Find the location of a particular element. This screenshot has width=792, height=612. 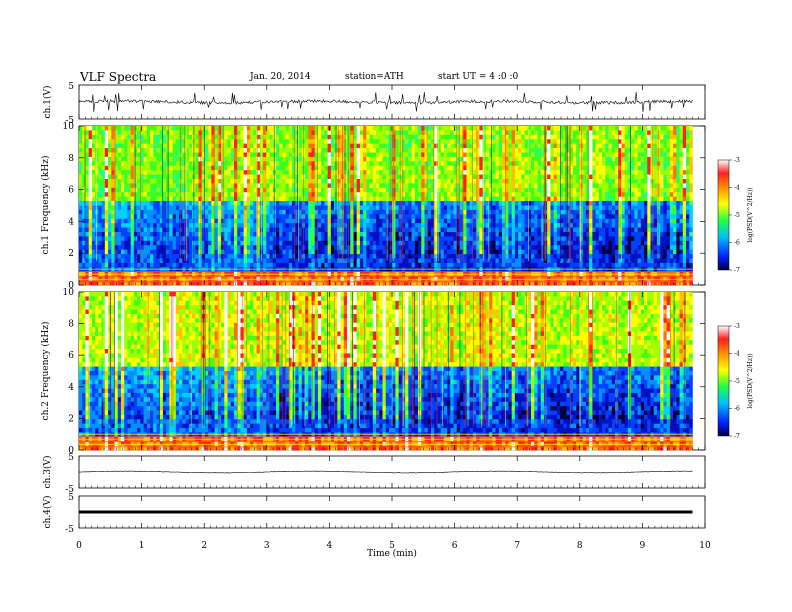

ch4-waveform is located at coordinates (386, 512).